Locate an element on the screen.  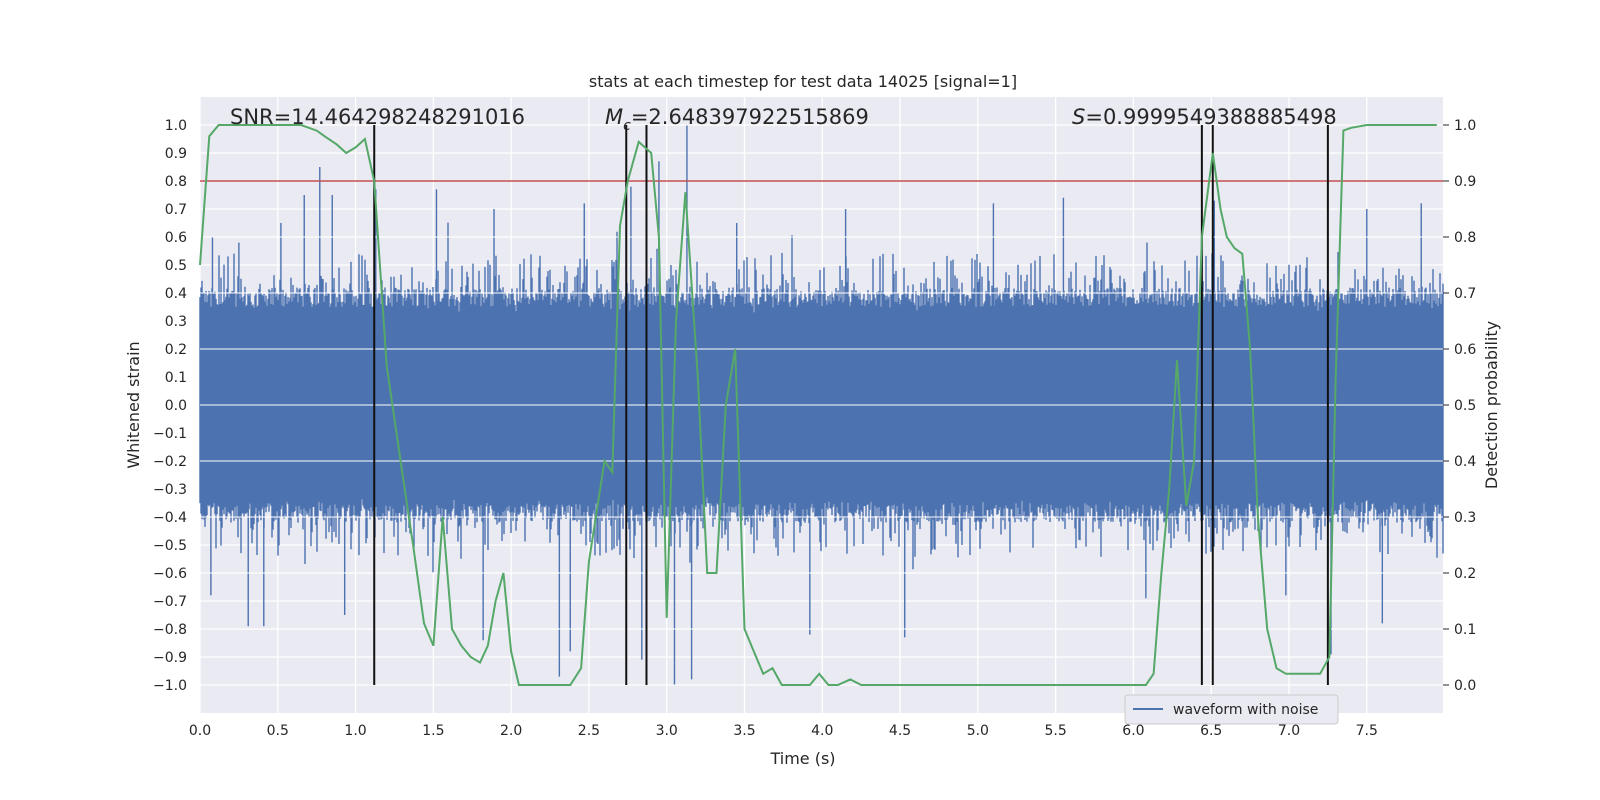
x-tick-label: 0.0 is located at coordinates (200, 731).